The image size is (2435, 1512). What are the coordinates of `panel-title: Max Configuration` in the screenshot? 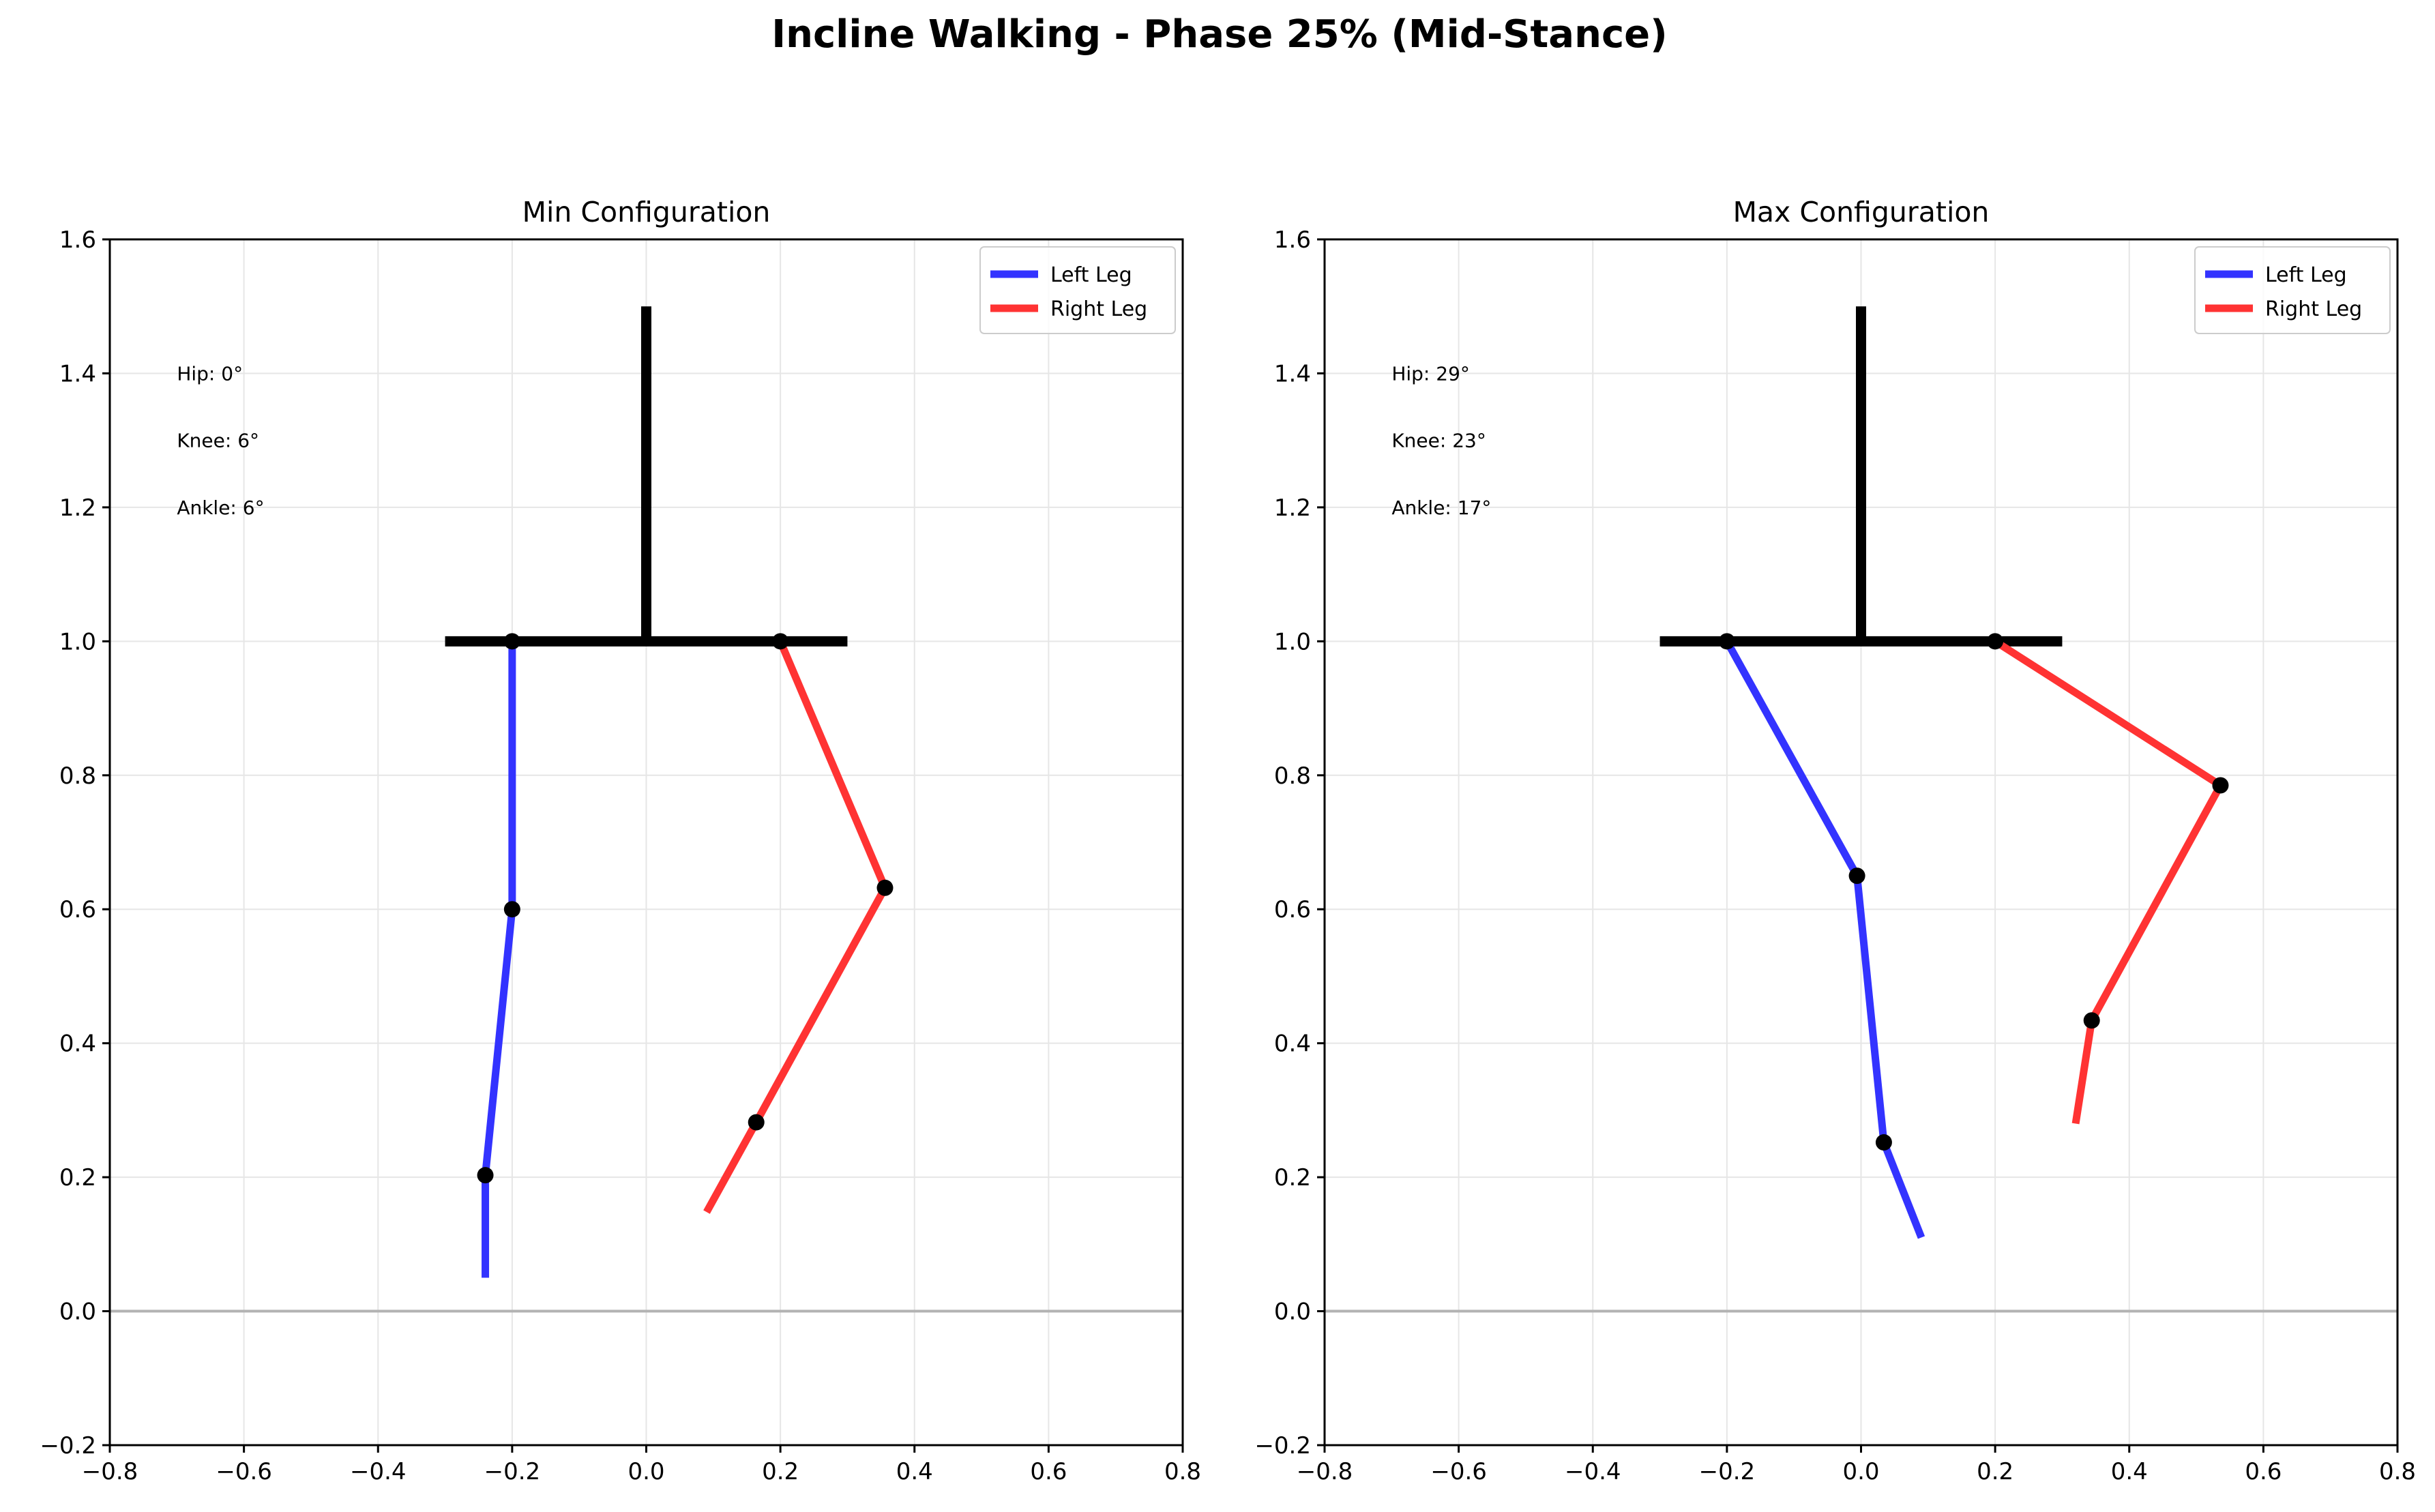 It's located at (1861, 212).